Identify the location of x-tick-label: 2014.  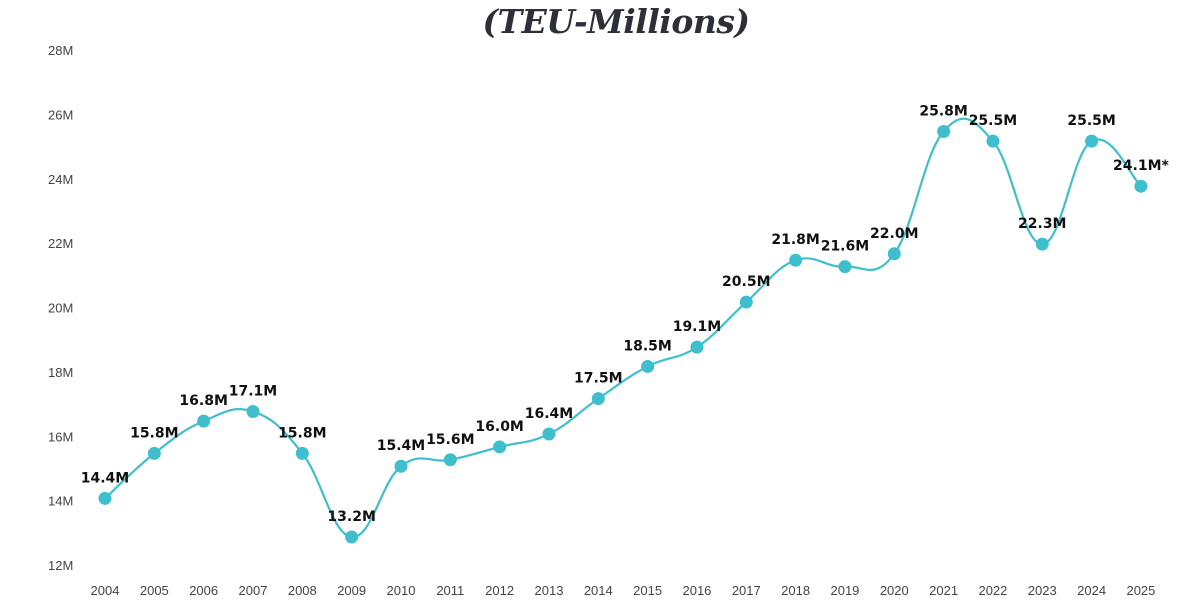
(598, 590).